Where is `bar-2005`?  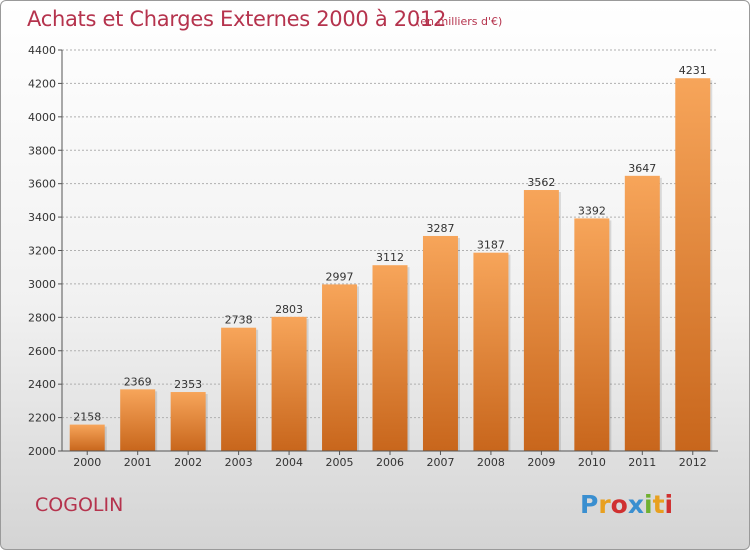 bar-2005 is located at coordinates (340, 367).